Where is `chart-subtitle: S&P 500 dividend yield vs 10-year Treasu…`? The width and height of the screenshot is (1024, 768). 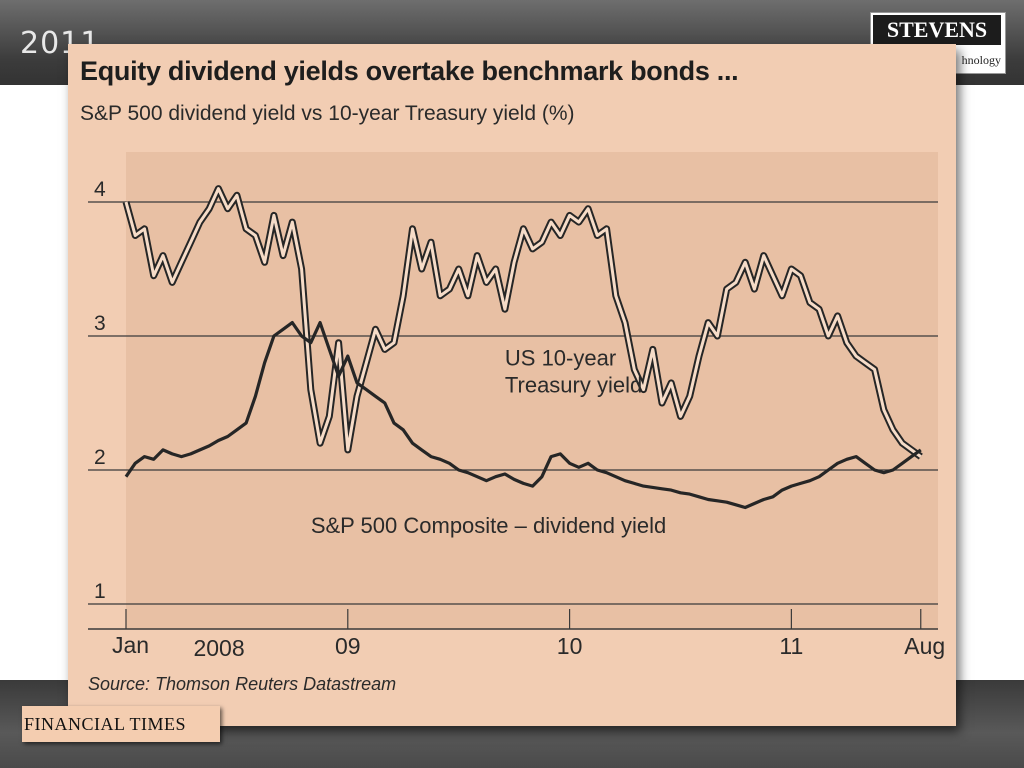
chart-subtitle: S&P 500 dividend yield vs 10-year Treasu… is located at coordinates (327, 113).